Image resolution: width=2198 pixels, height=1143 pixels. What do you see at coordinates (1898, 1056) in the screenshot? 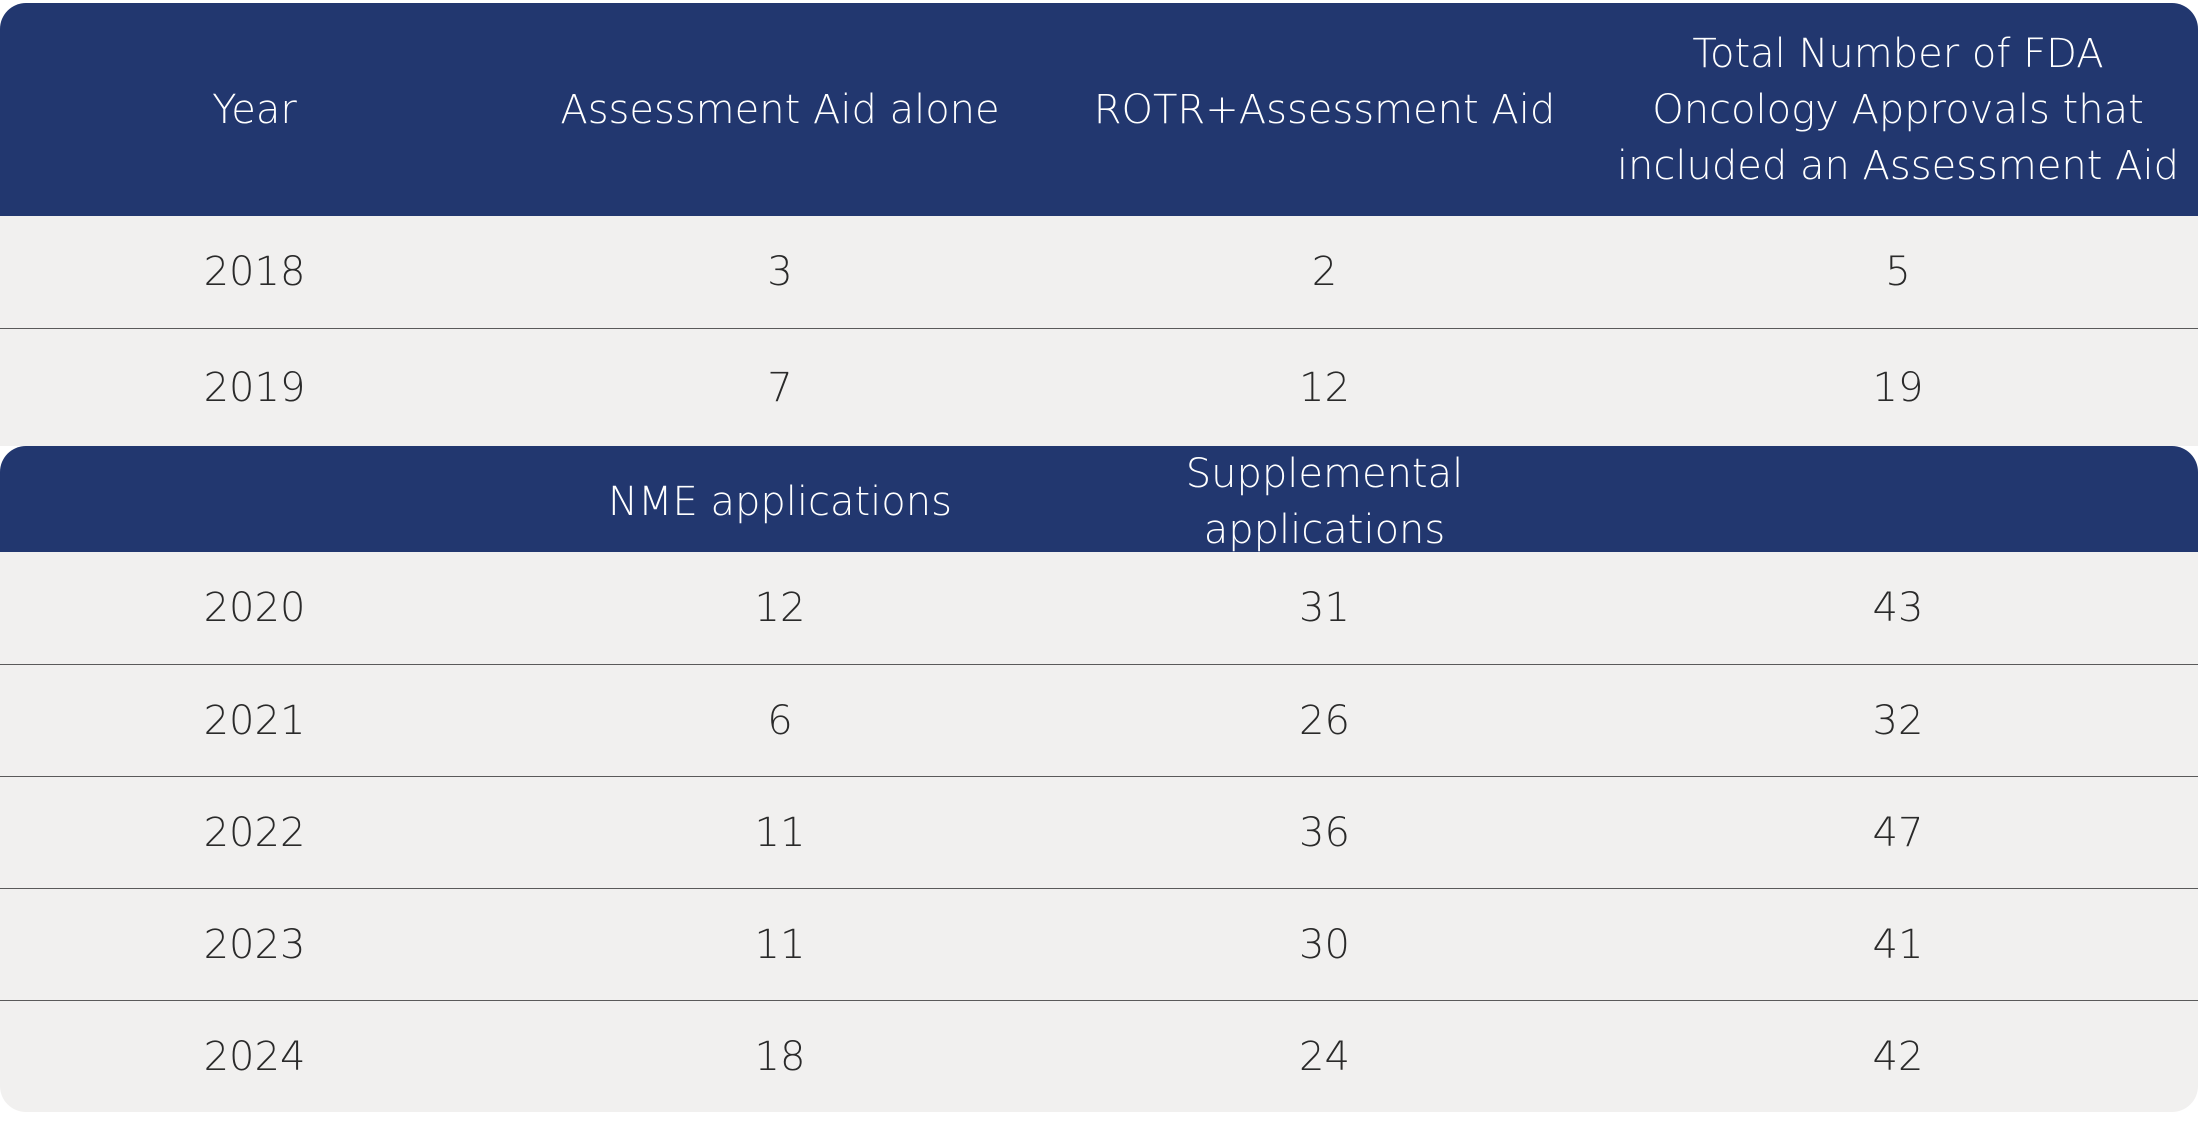
I see `count-cell: 42` at bounding box center [1898, 1056].